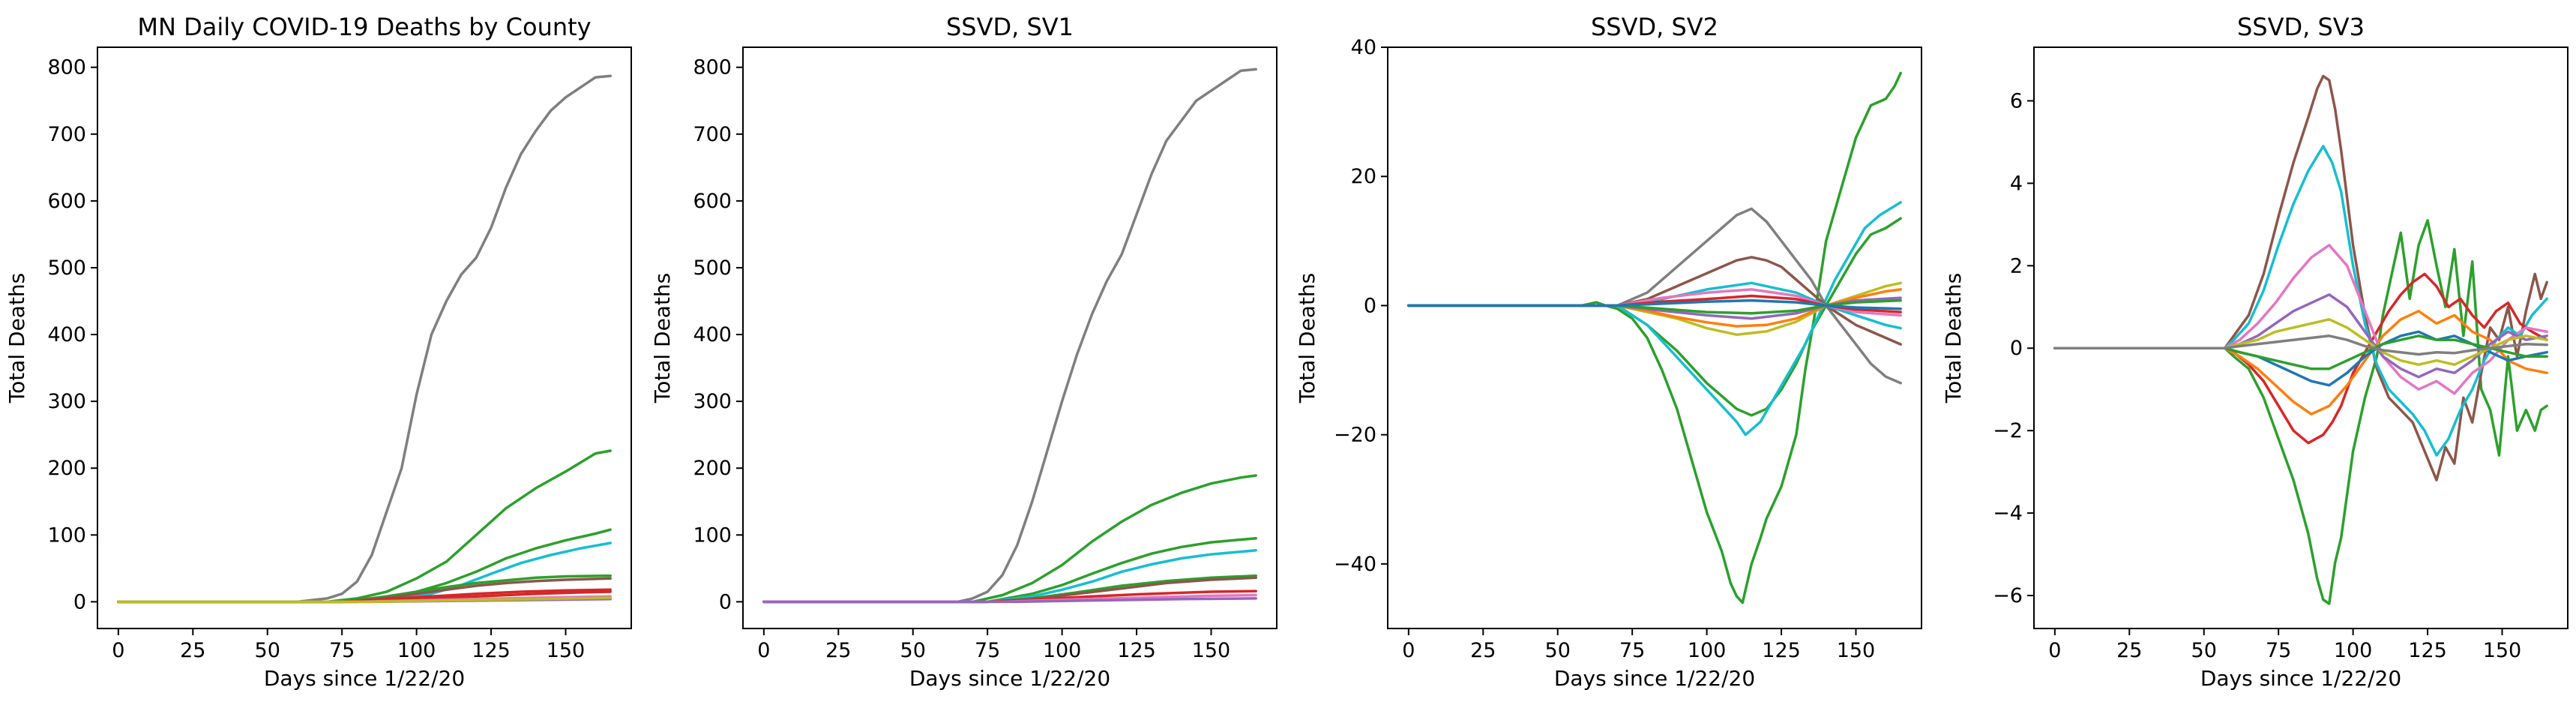 The width and height of the screenshot is (2576, 702). Describe the element at coordinates (1363, 47) in the screenshot. I see `y-tick-label: 40` at that location.